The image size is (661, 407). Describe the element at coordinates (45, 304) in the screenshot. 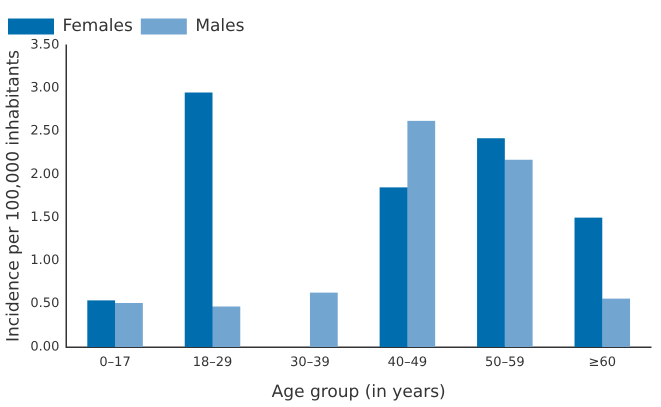

I see `y-tick-label: 0.50` at that location.